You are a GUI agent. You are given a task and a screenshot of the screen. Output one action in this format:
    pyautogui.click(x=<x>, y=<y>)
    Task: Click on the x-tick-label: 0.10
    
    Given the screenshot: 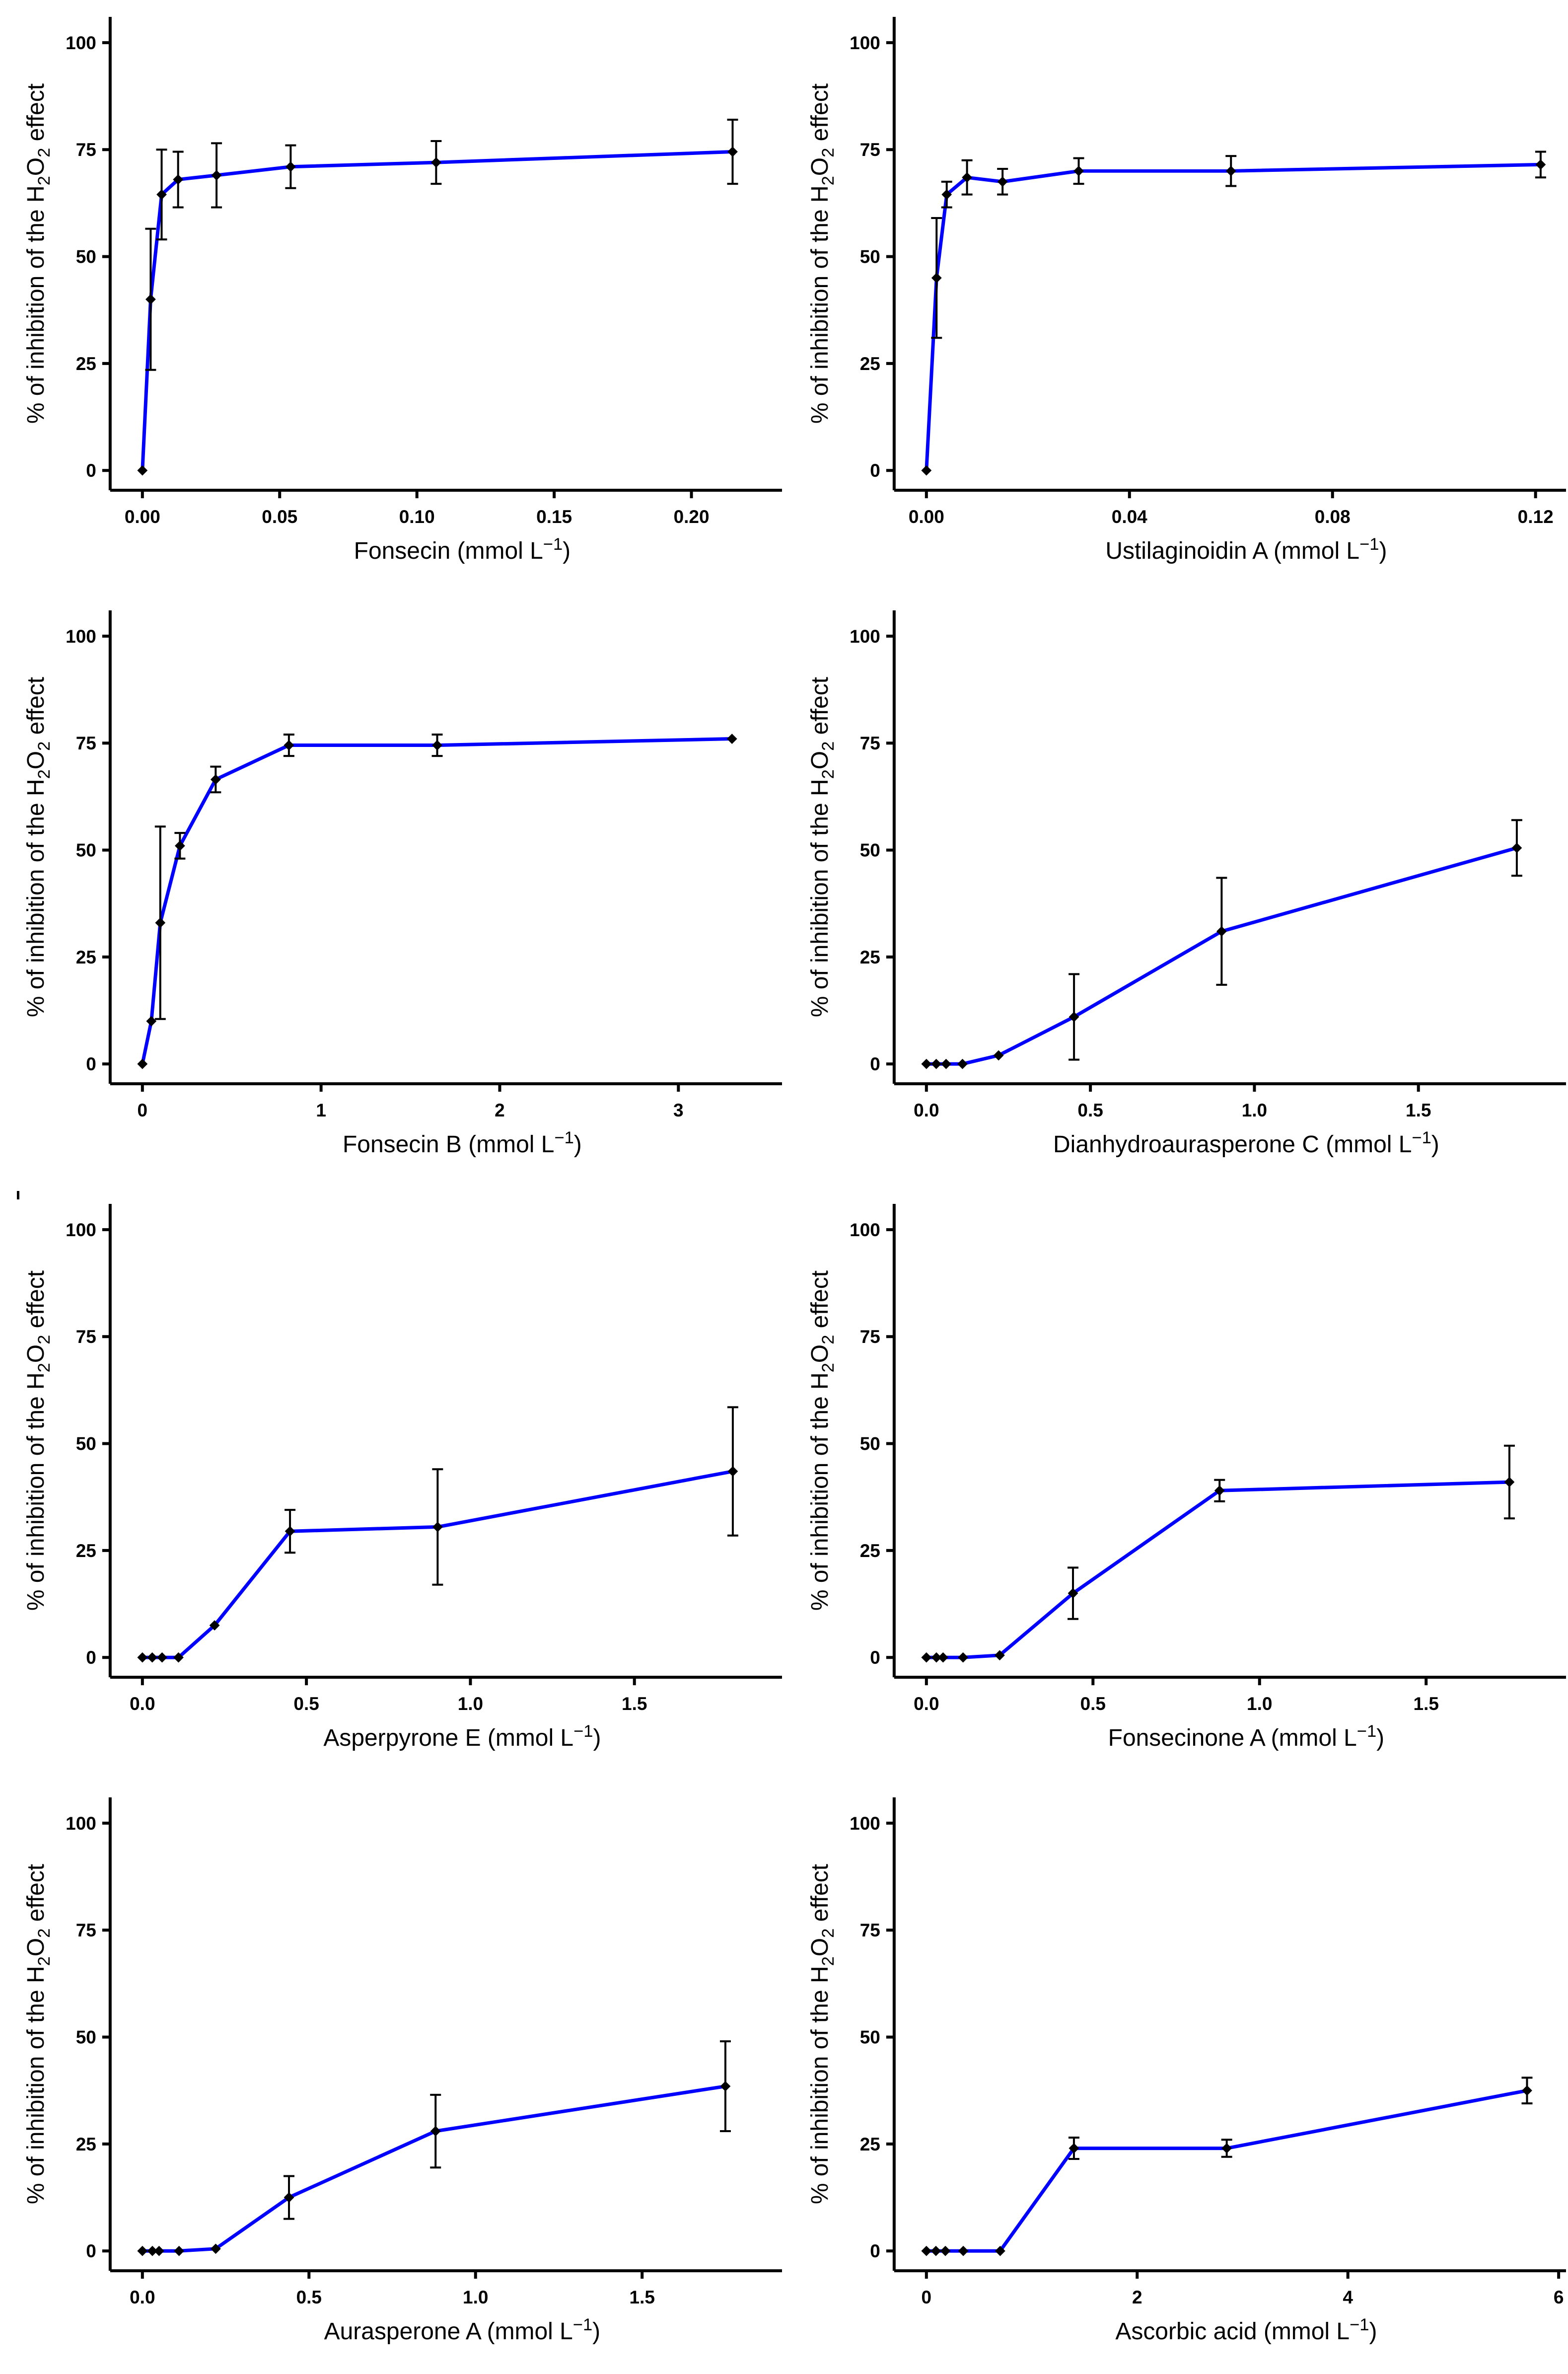 What is the action you would take?
    pyautogui.click(x=417, y=517)
    